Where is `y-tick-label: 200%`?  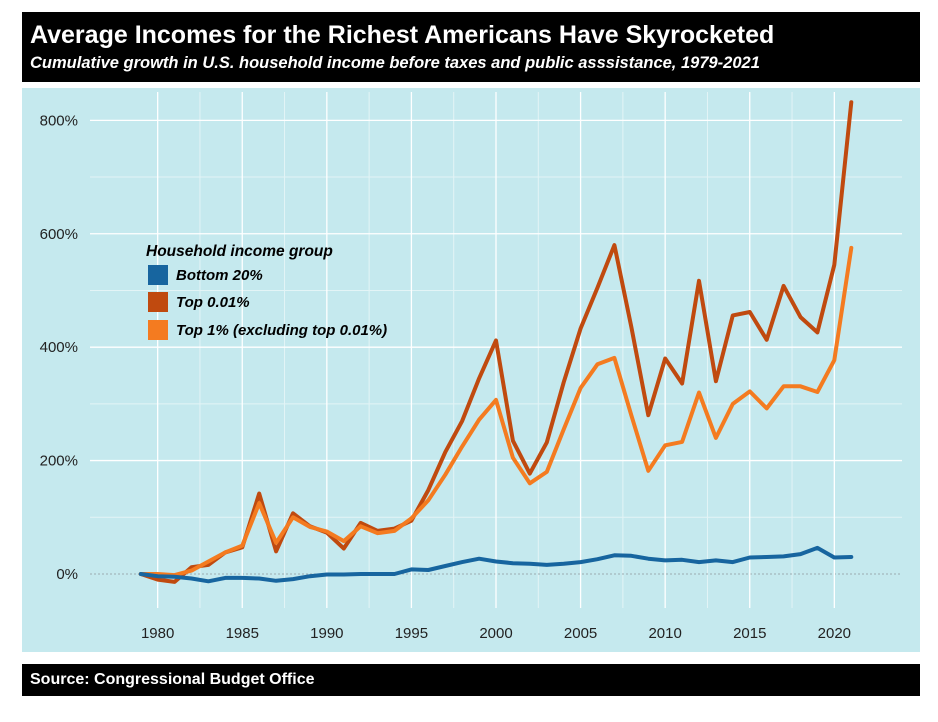
y-tick-label: 200% is located at coordinates (59, 461).